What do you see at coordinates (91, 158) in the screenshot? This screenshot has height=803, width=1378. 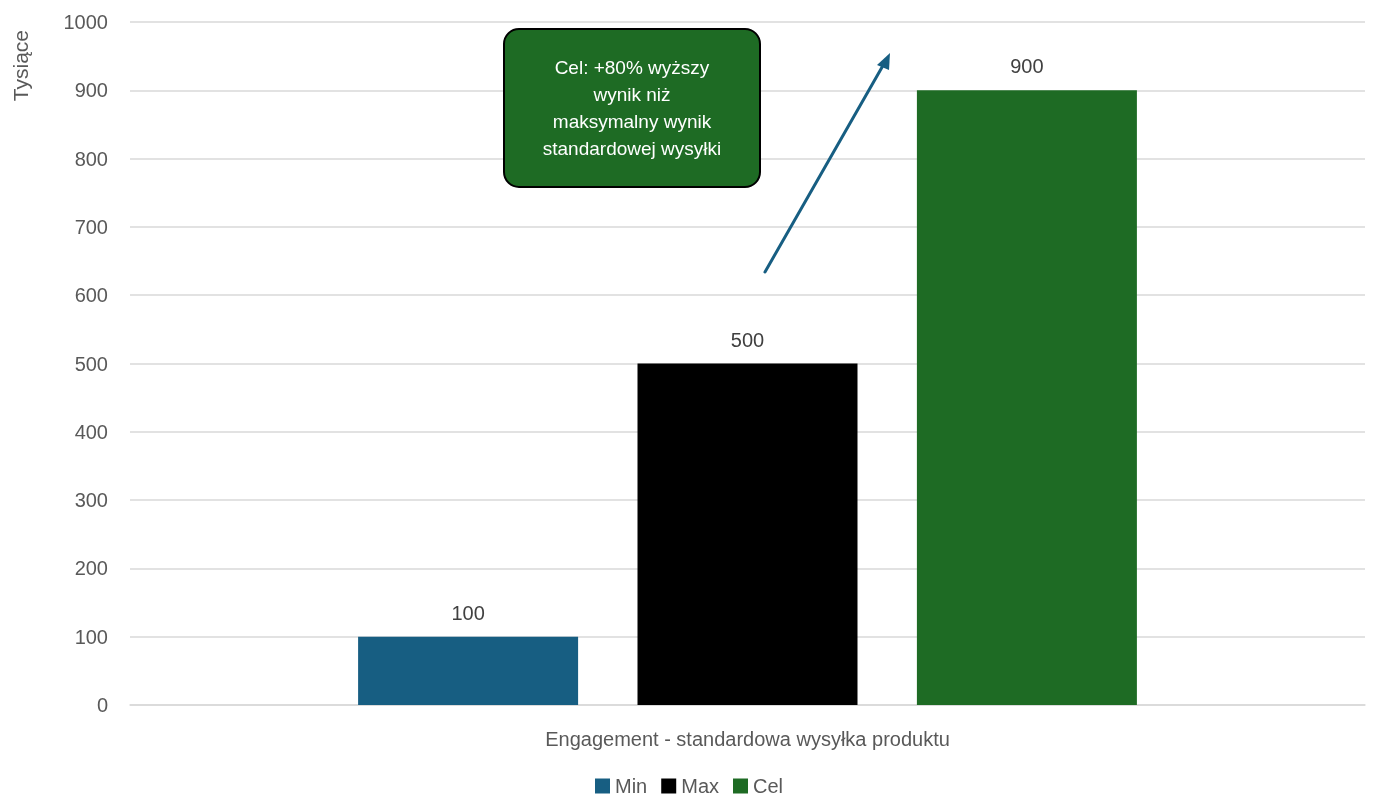 I see `y-tick-label: 800` at bounding box center [91, 158].